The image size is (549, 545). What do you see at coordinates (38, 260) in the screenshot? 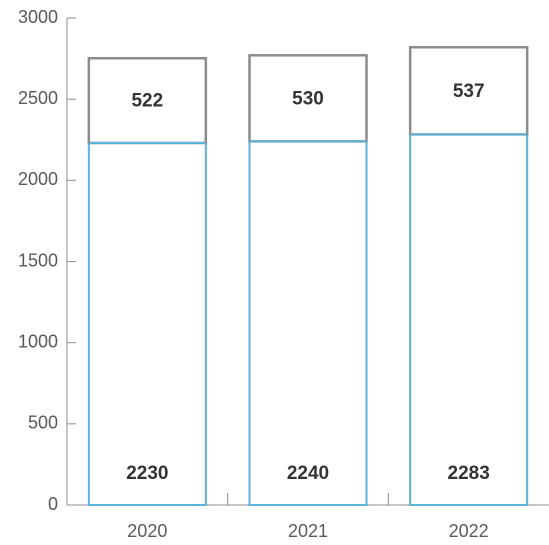
I see `y-tick-label: 1500` at bounding box center [38, 260].